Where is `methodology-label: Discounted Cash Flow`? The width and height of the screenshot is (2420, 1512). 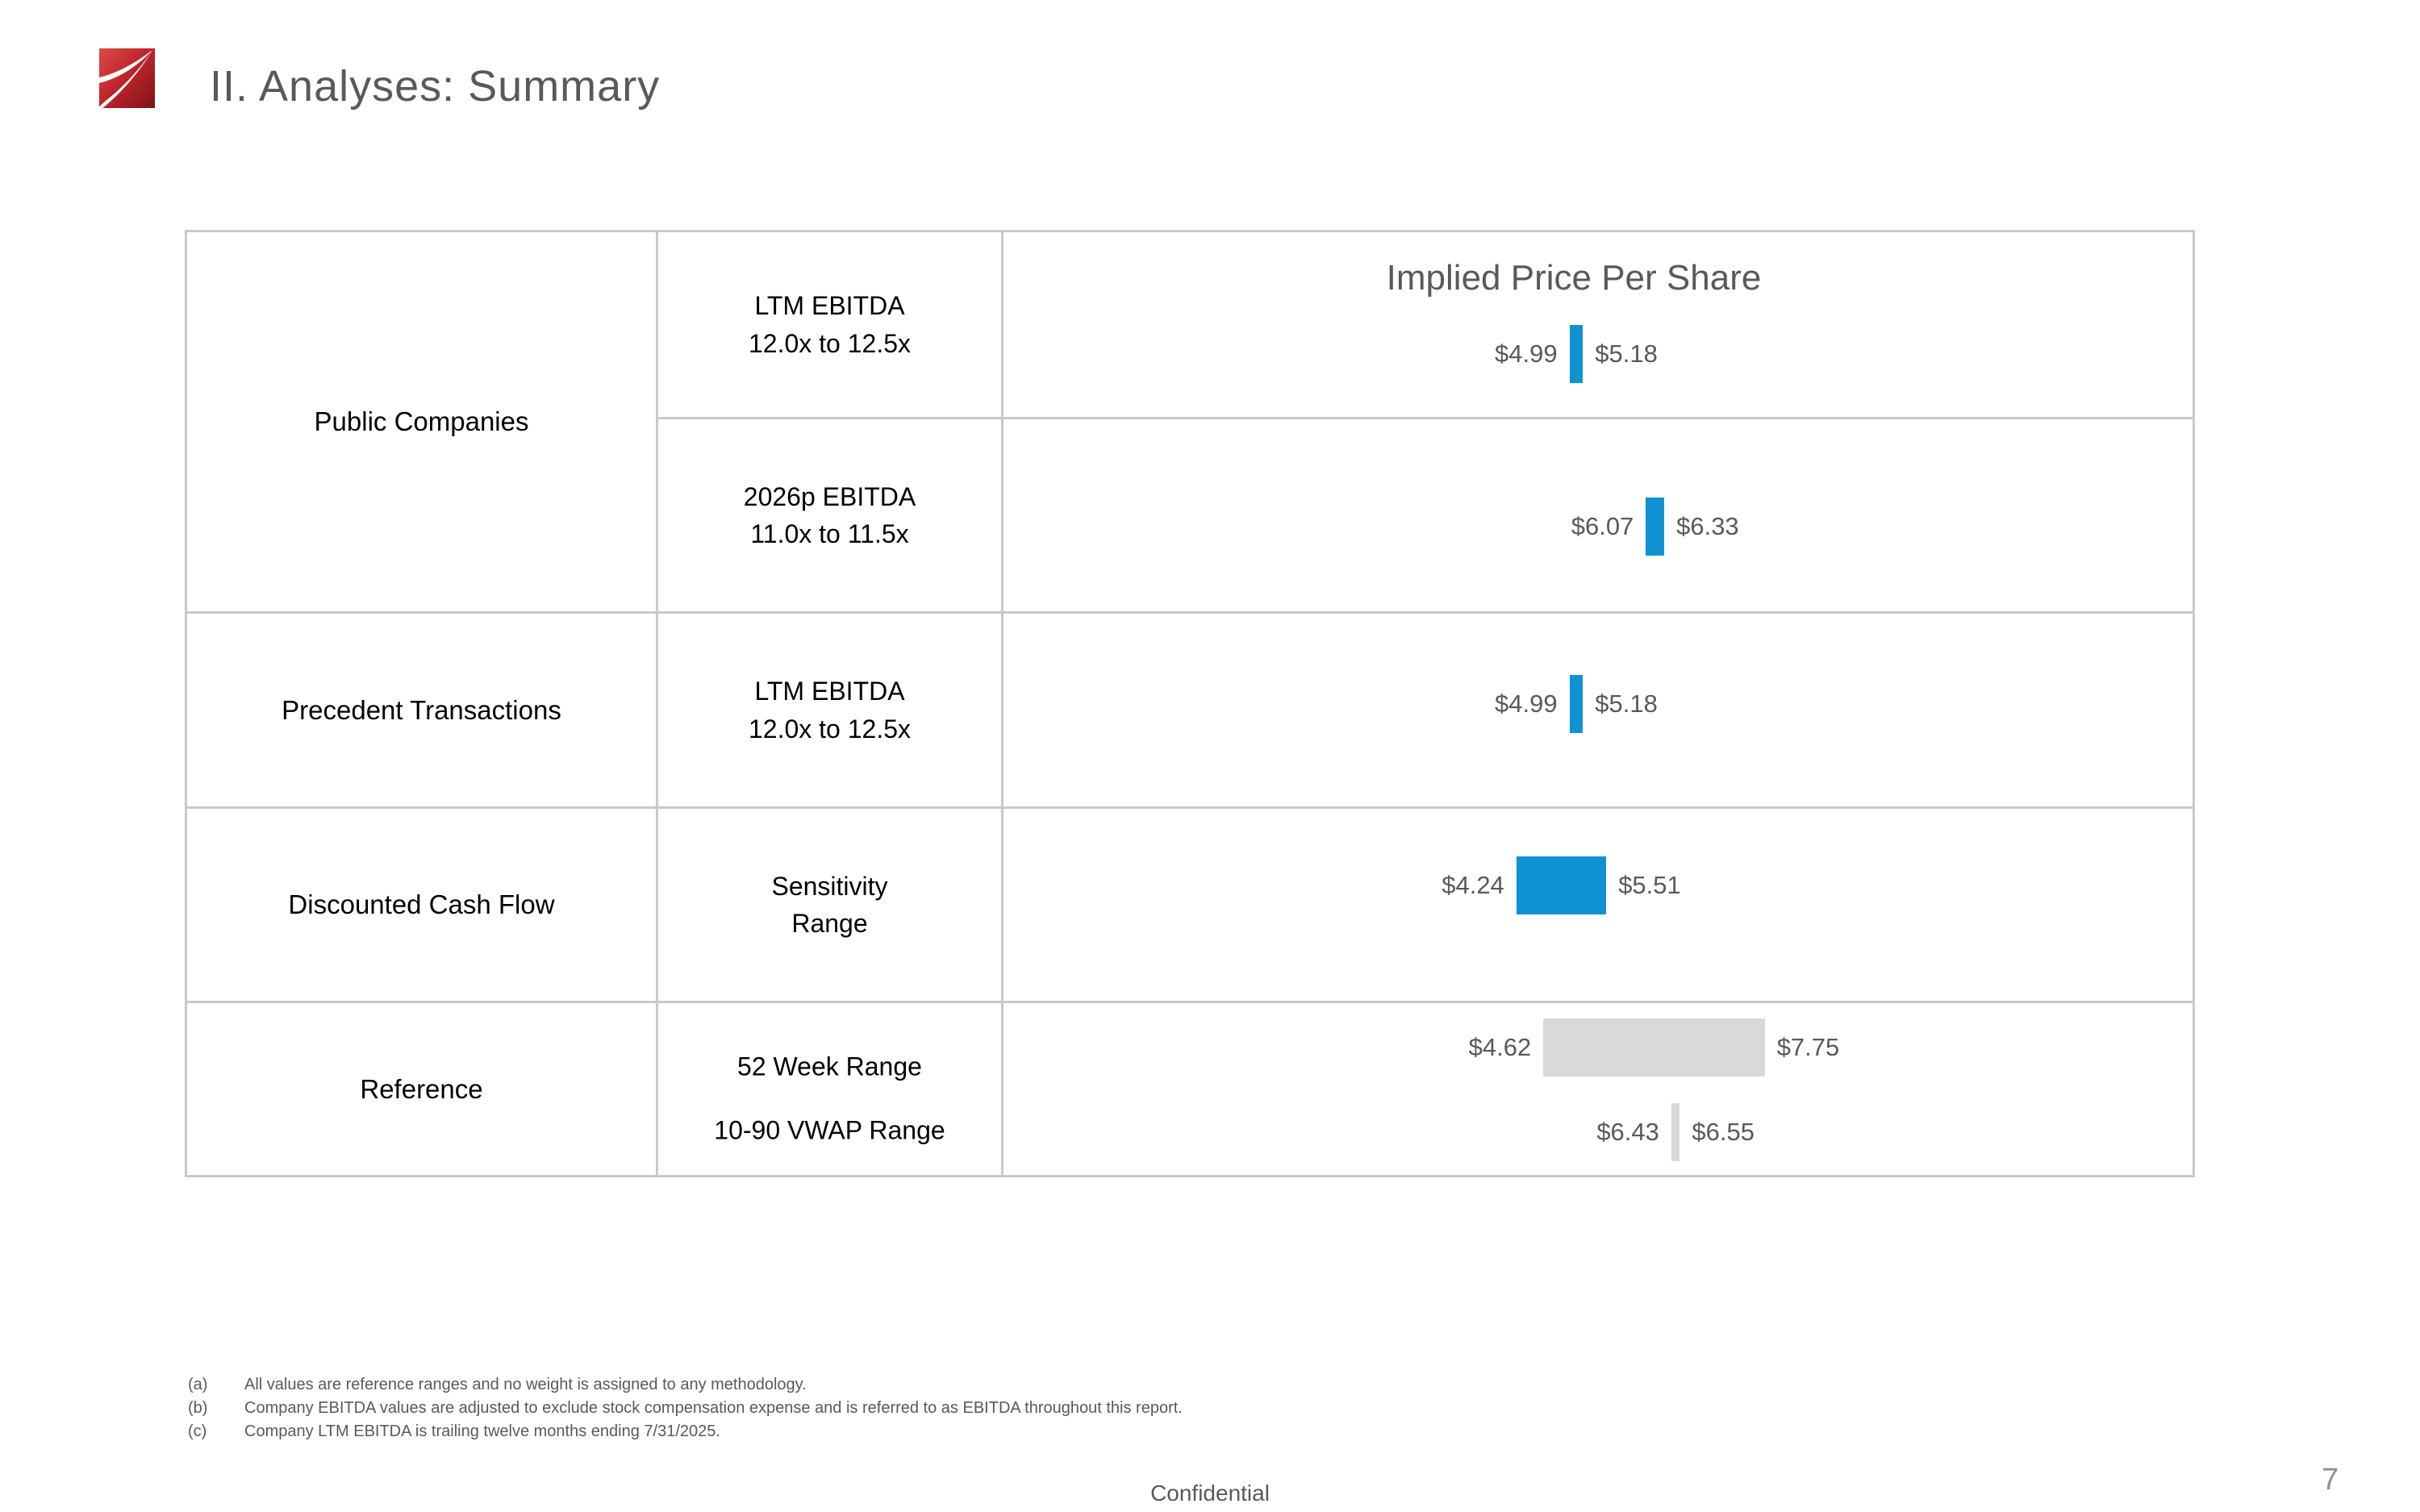
methodology-label: Discounted Cash Flow is located at coordinates (422, 904).